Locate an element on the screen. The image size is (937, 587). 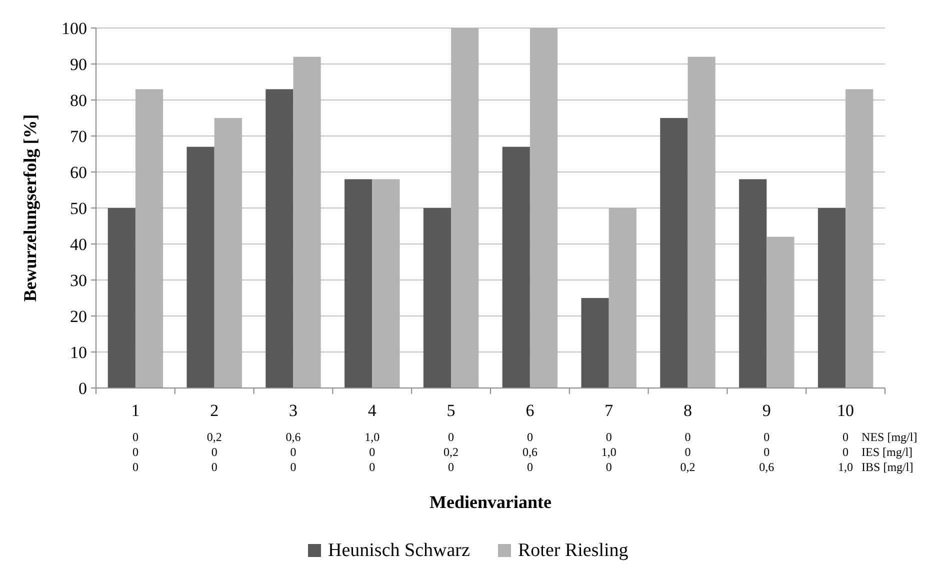
legend-label: Heunisch Schwarz is located at coordinates (399, 550).